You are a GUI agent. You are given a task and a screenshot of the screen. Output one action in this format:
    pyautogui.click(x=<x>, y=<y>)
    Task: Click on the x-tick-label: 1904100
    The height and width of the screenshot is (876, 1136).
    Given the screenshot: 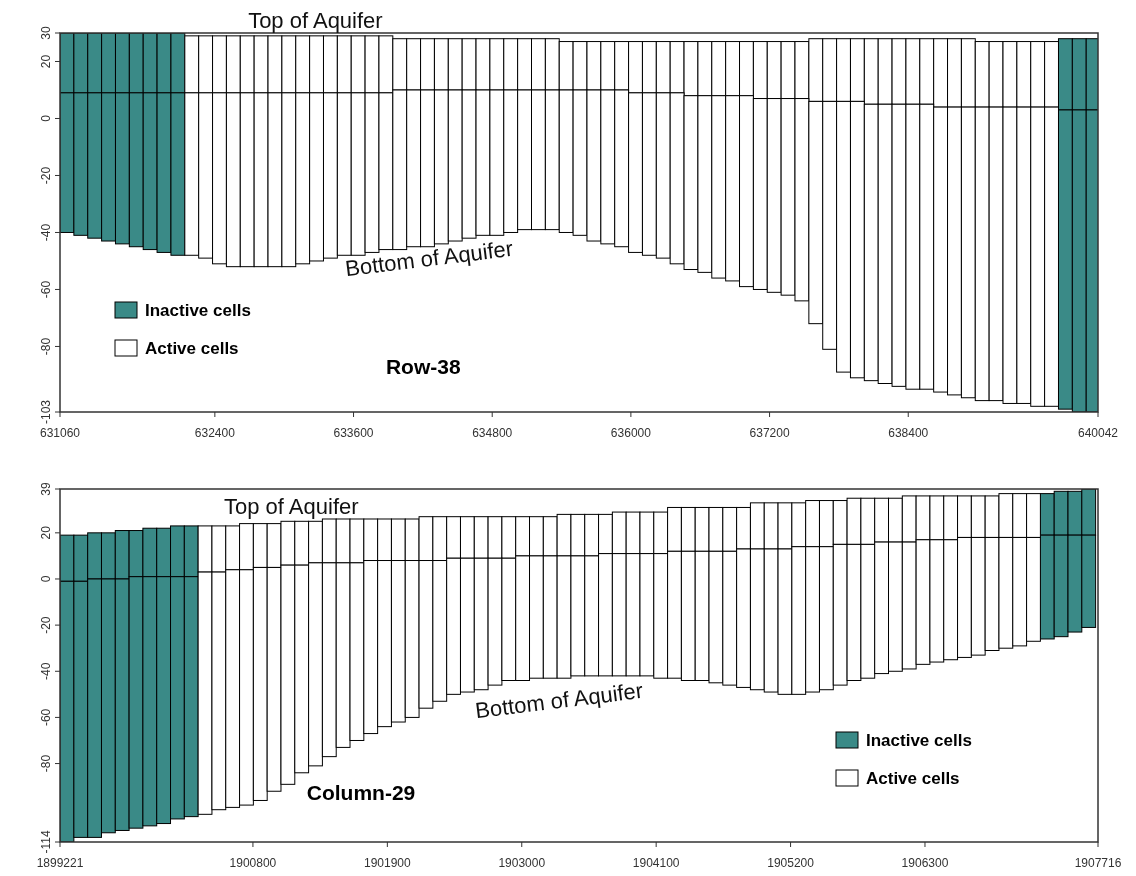 What is the action you would take?
    pyautogui.click(x=656, y=863)
    